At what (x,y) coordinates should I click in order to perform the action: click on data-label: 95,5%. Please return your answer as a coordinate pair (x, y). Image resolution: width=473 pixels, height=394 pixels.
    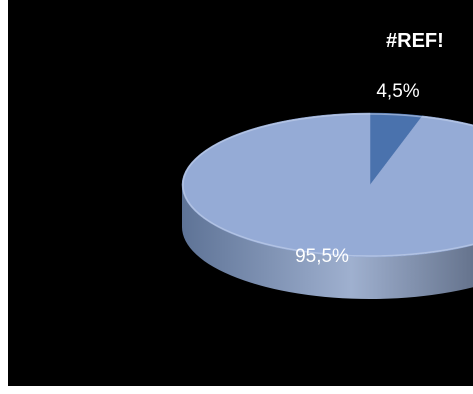
    Looking at the image, I should click on (322, 256).